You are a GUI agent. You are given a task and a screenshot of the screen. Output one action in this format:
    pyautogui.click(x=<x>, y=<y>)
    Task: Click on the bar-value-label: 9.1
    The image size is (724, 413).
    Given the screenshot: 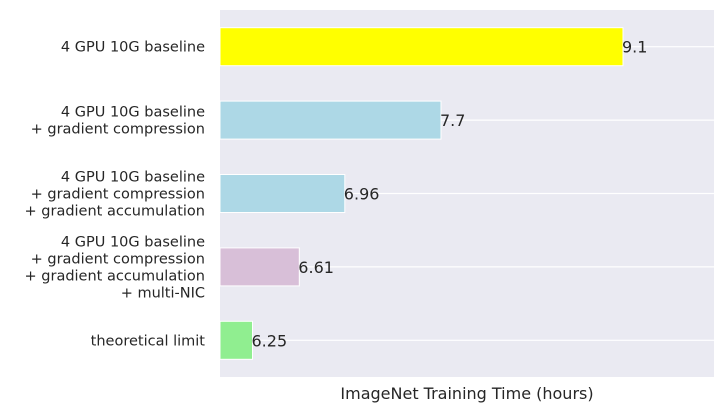 What is the action you would take?
    pyautogui.click(x=634, y=47)
    